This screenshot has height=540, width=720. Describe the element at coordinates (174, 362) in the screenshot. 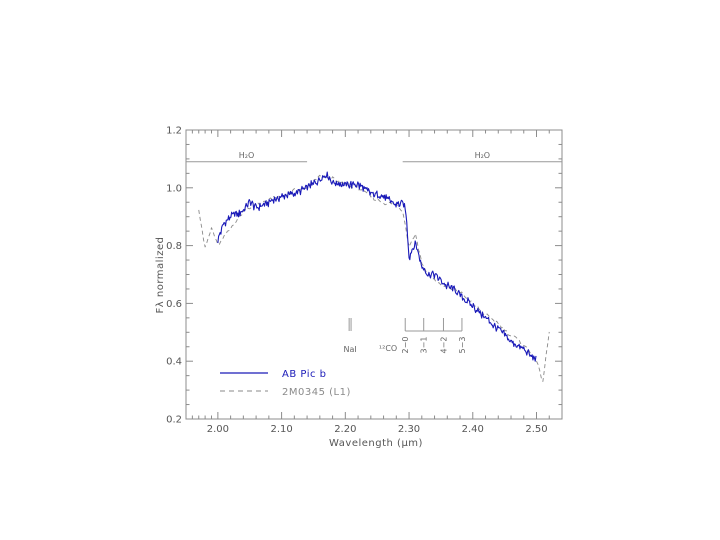

I see `y-tick-label: 0.4` at that location.